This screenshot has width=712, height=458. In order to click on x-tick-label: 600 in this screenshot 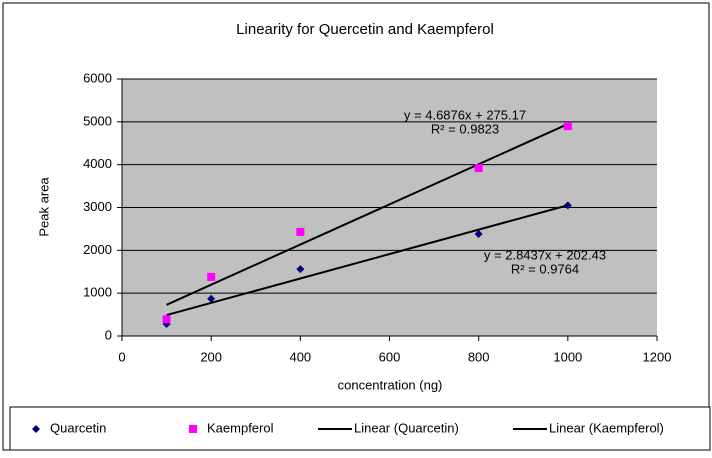, I will do `click(390, 356)`.